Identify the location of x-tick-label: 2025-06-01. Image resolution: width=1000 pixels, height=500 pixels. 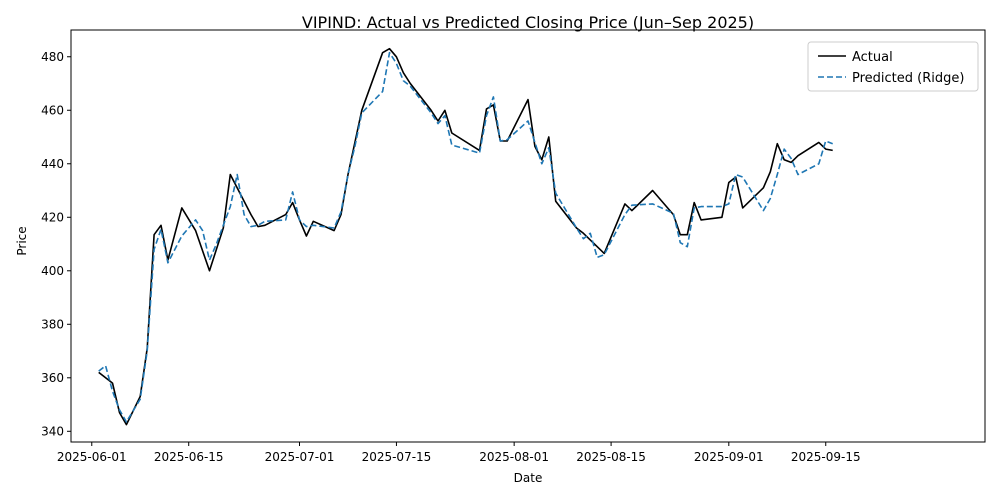
(92, 457).